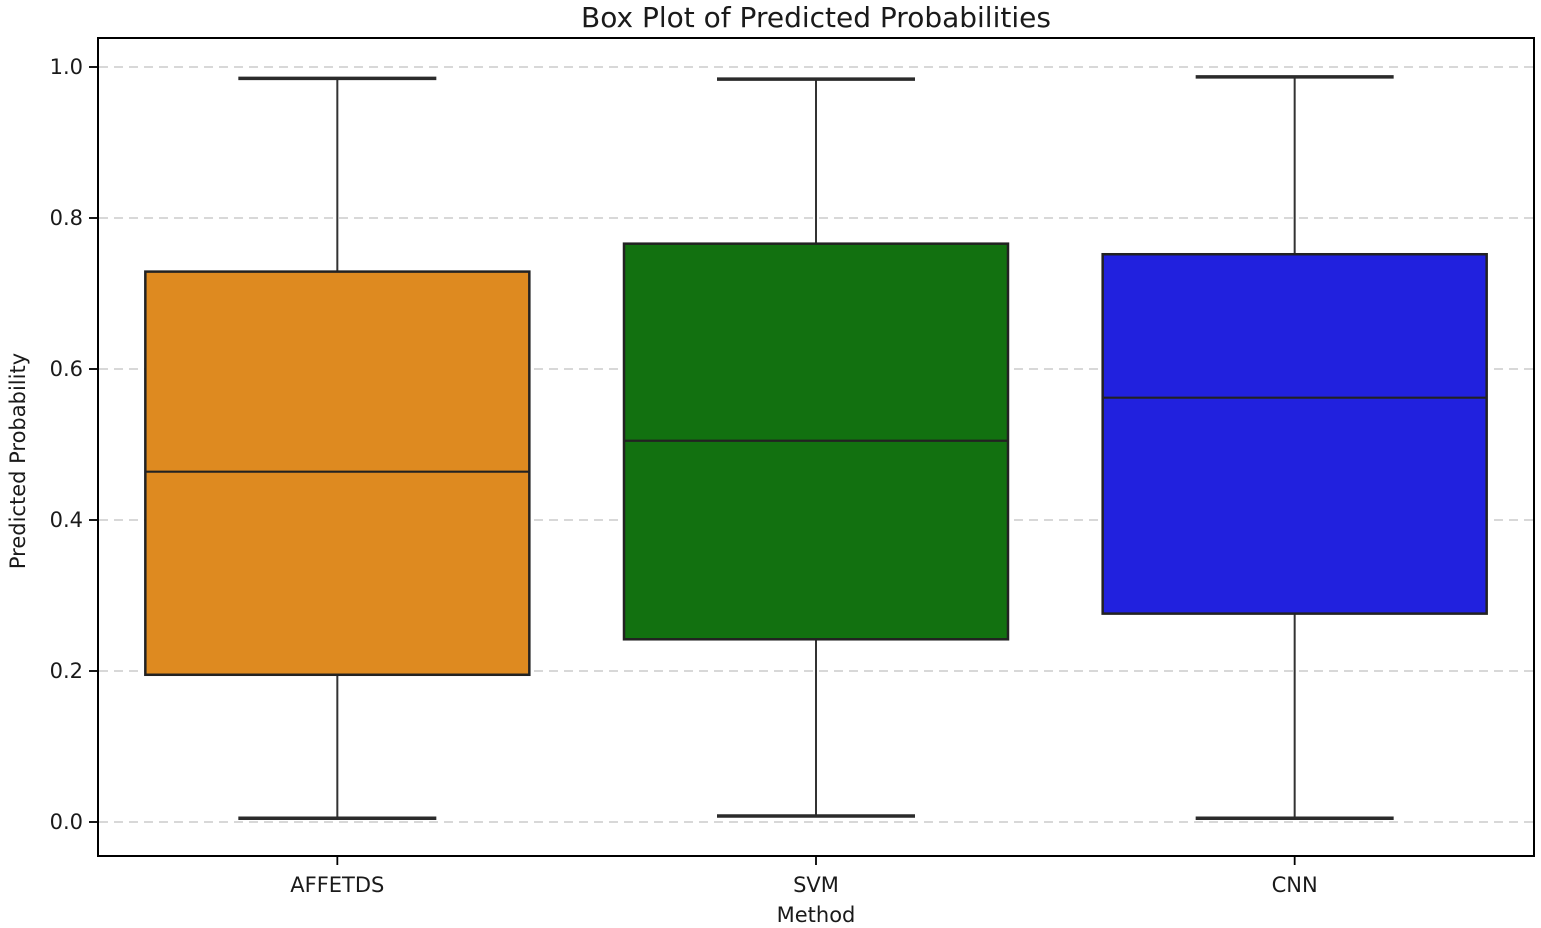 This screenshot has height=928, width=1541. What do you see at coordinates (66, 369) in the screenshot?
I see `y-tick-label: 0.6` at bounding box center [66, 369].